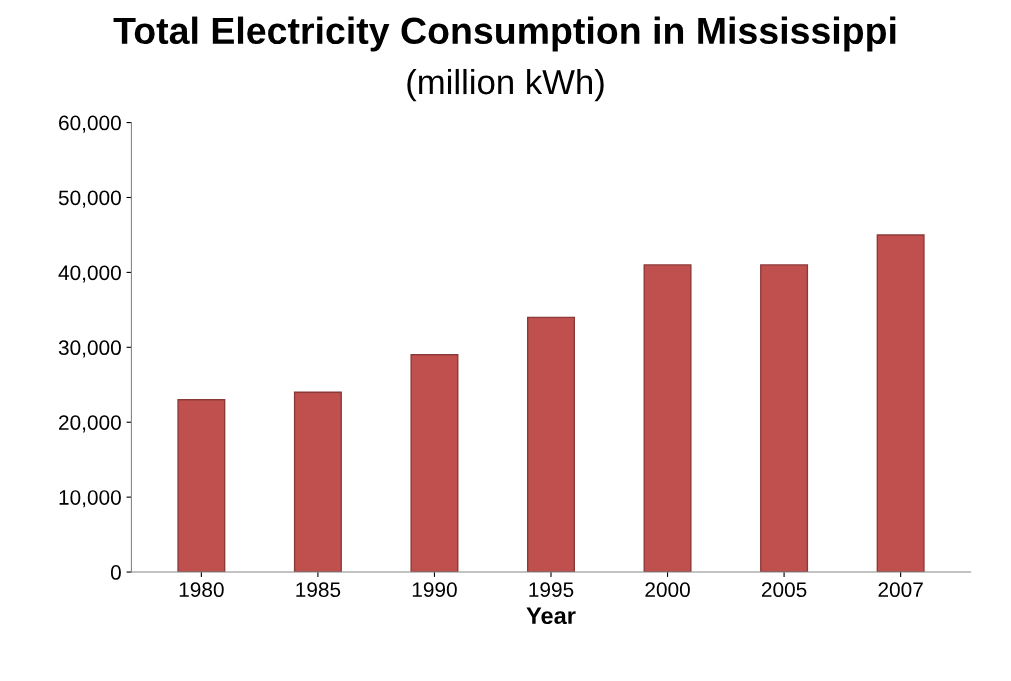 The image size is (1011, 681). Describe the element at coordinates (551, 590) in the screenshot. I see `x-tick-label: 1995` at that location.